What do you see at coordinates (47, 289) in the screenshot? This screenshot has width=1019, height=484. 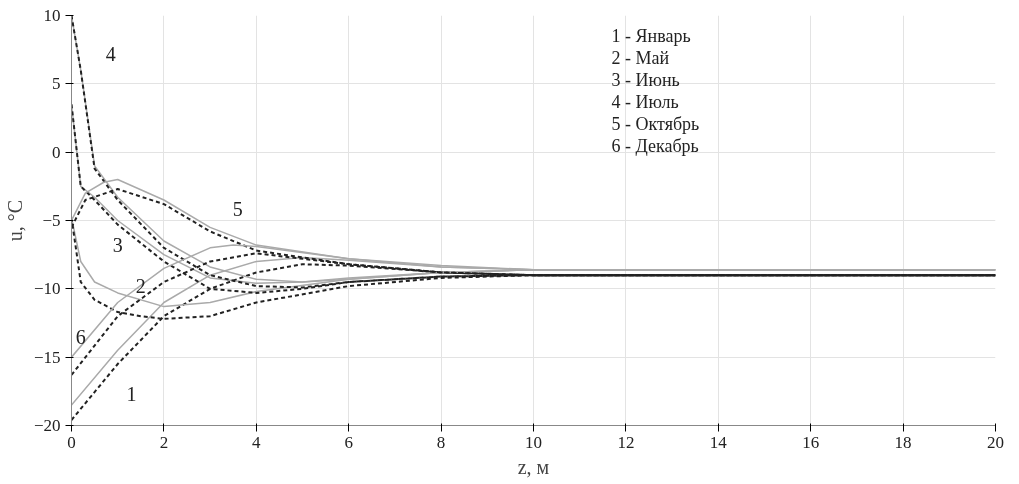 I see `y-tick-label: −10` at bounding box center [47, 289].